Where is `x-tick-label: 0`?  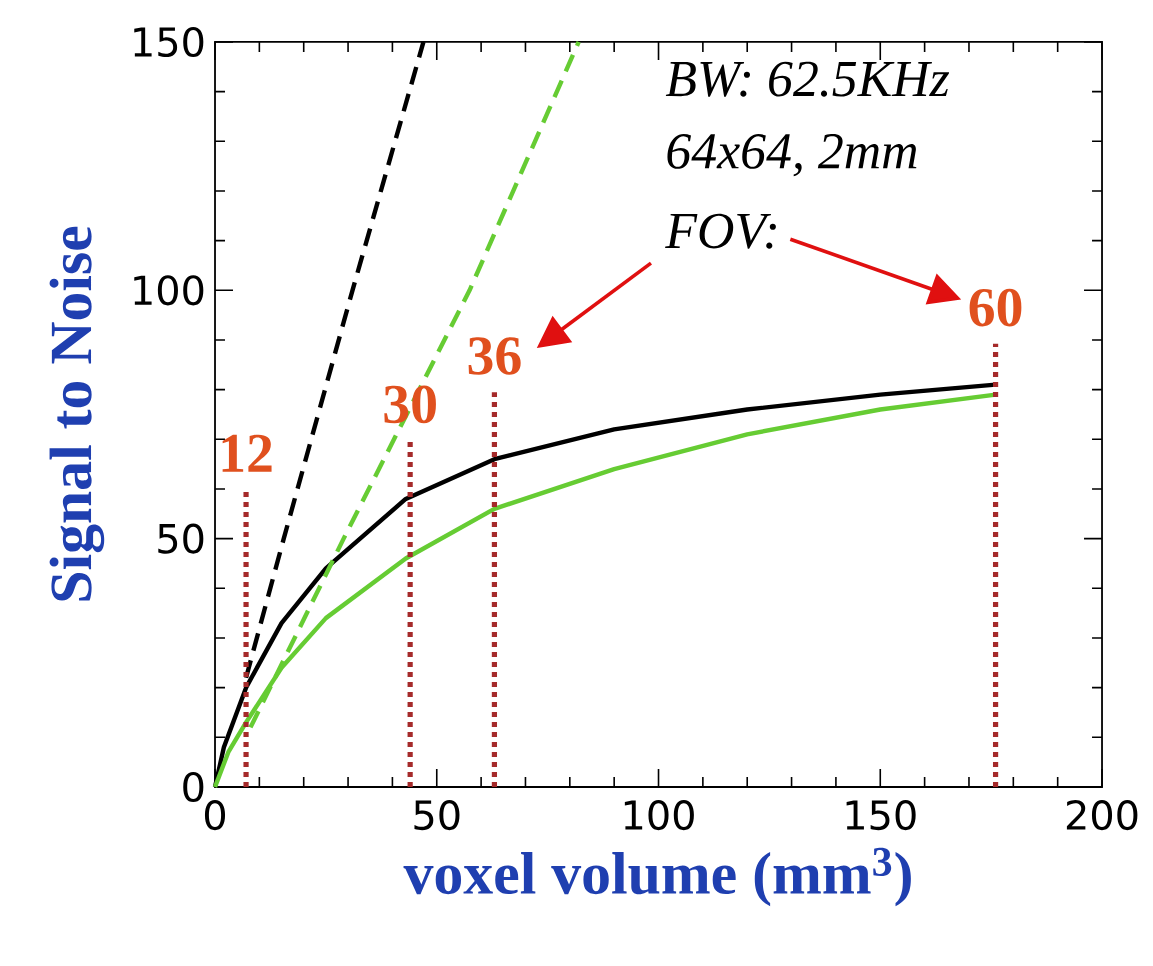 x-tick-label: 0 is located at coordinates (215, 815).